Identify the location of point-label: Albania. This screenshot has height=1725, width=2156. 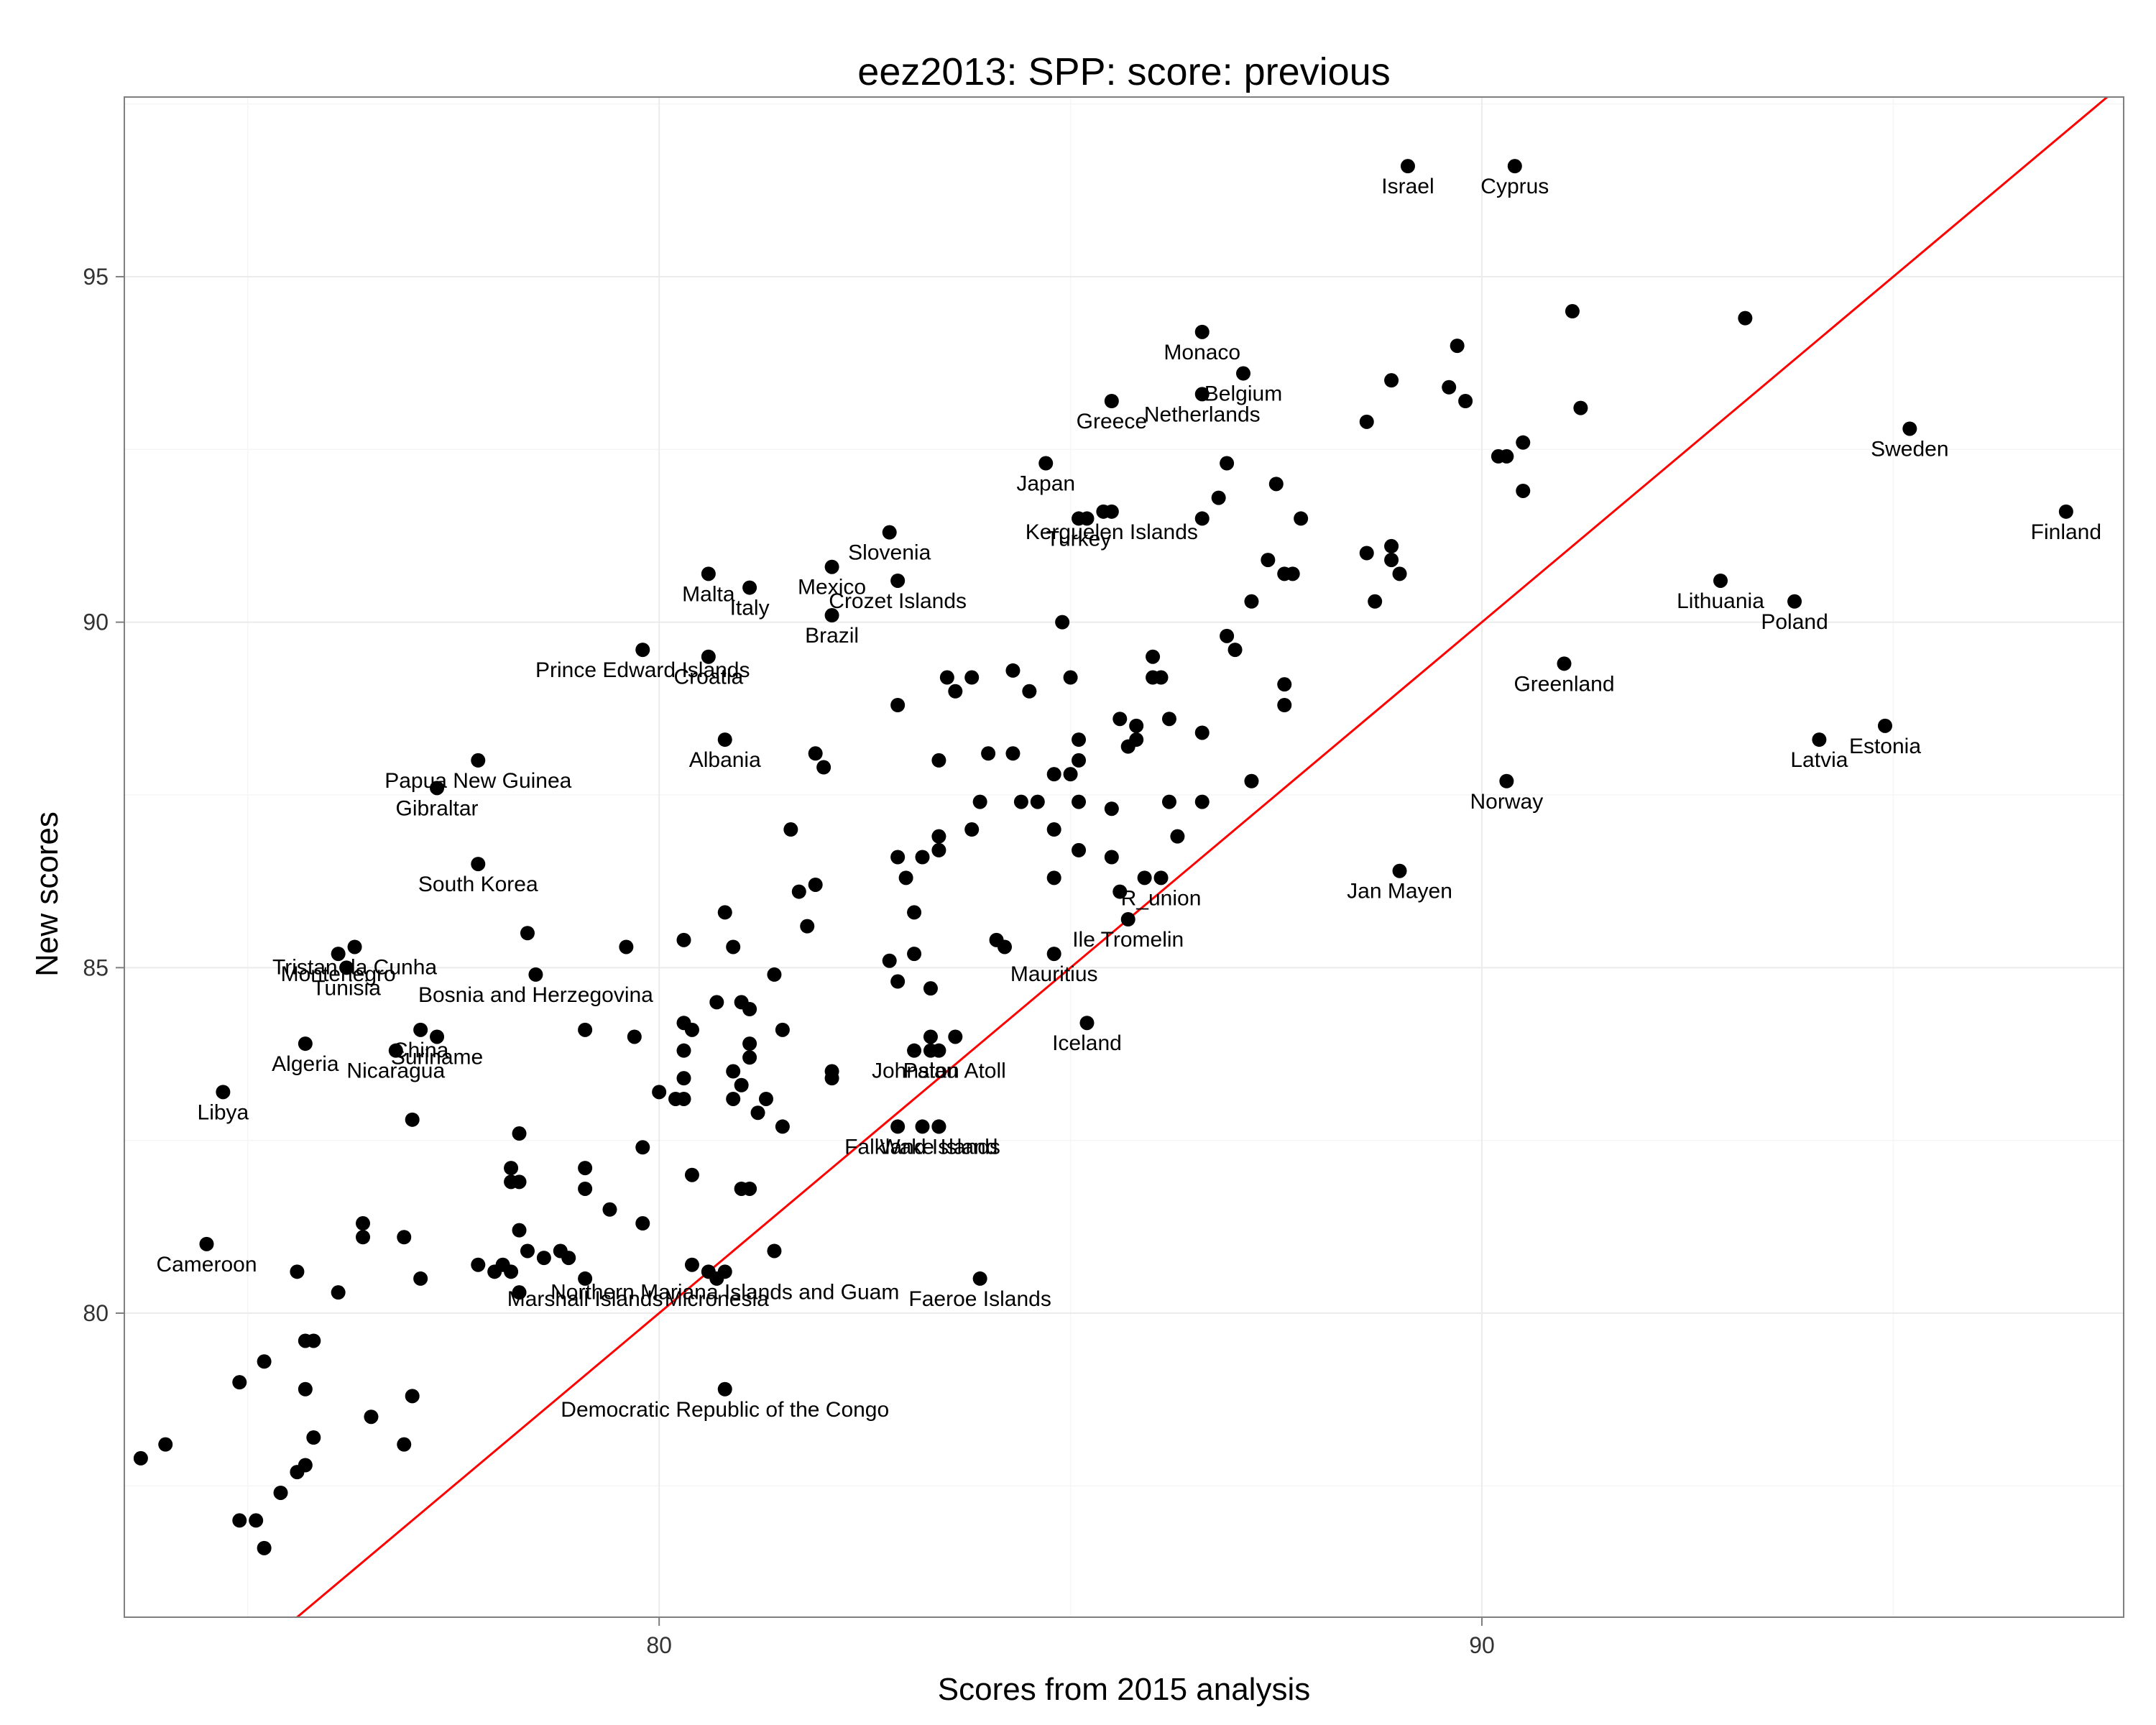
(725, 760).